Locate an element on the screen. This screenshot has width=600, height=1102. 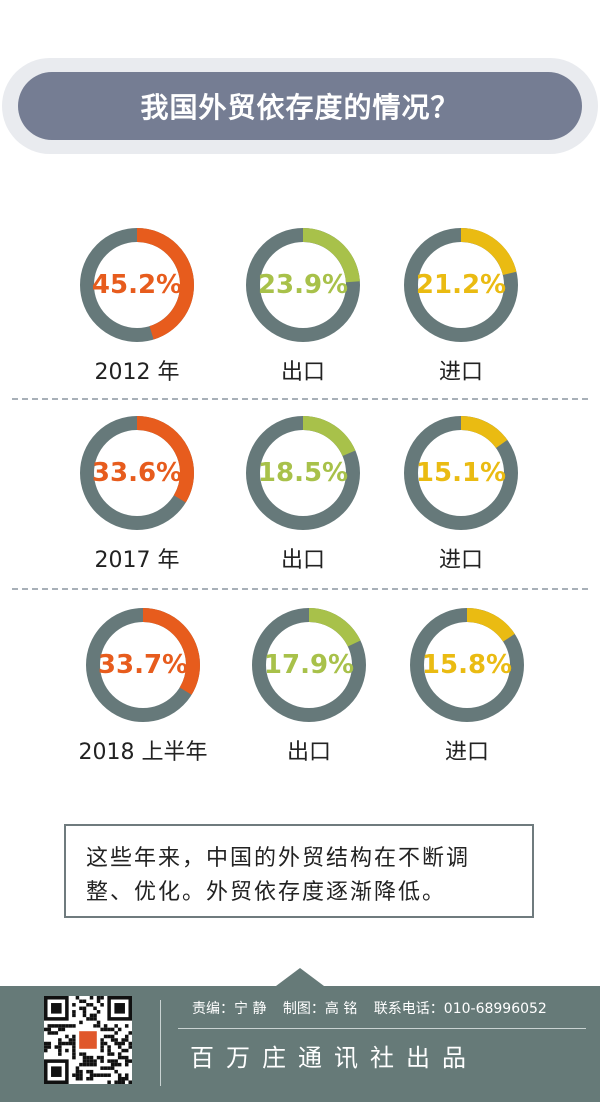
footer-notch is located at coordinates (300, 977).